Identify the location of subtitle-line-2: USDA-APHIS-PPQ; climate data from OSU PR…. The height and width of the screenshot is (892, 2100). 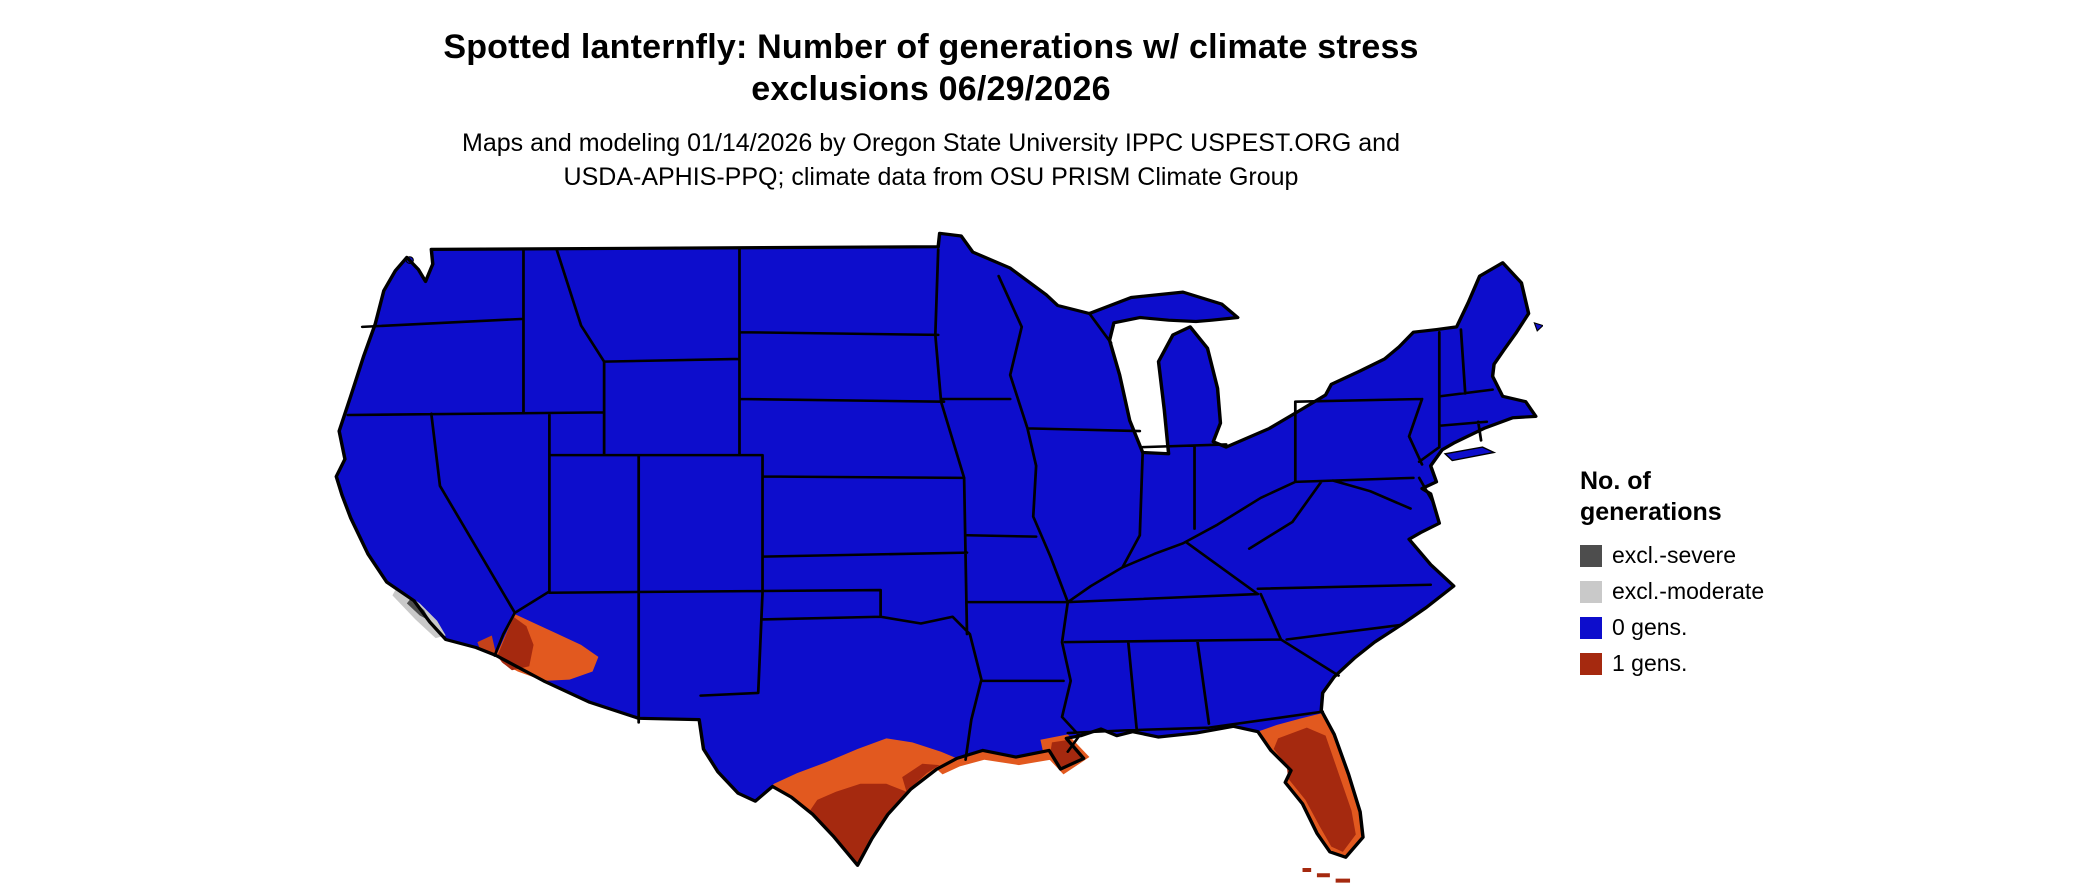
(931, 177).